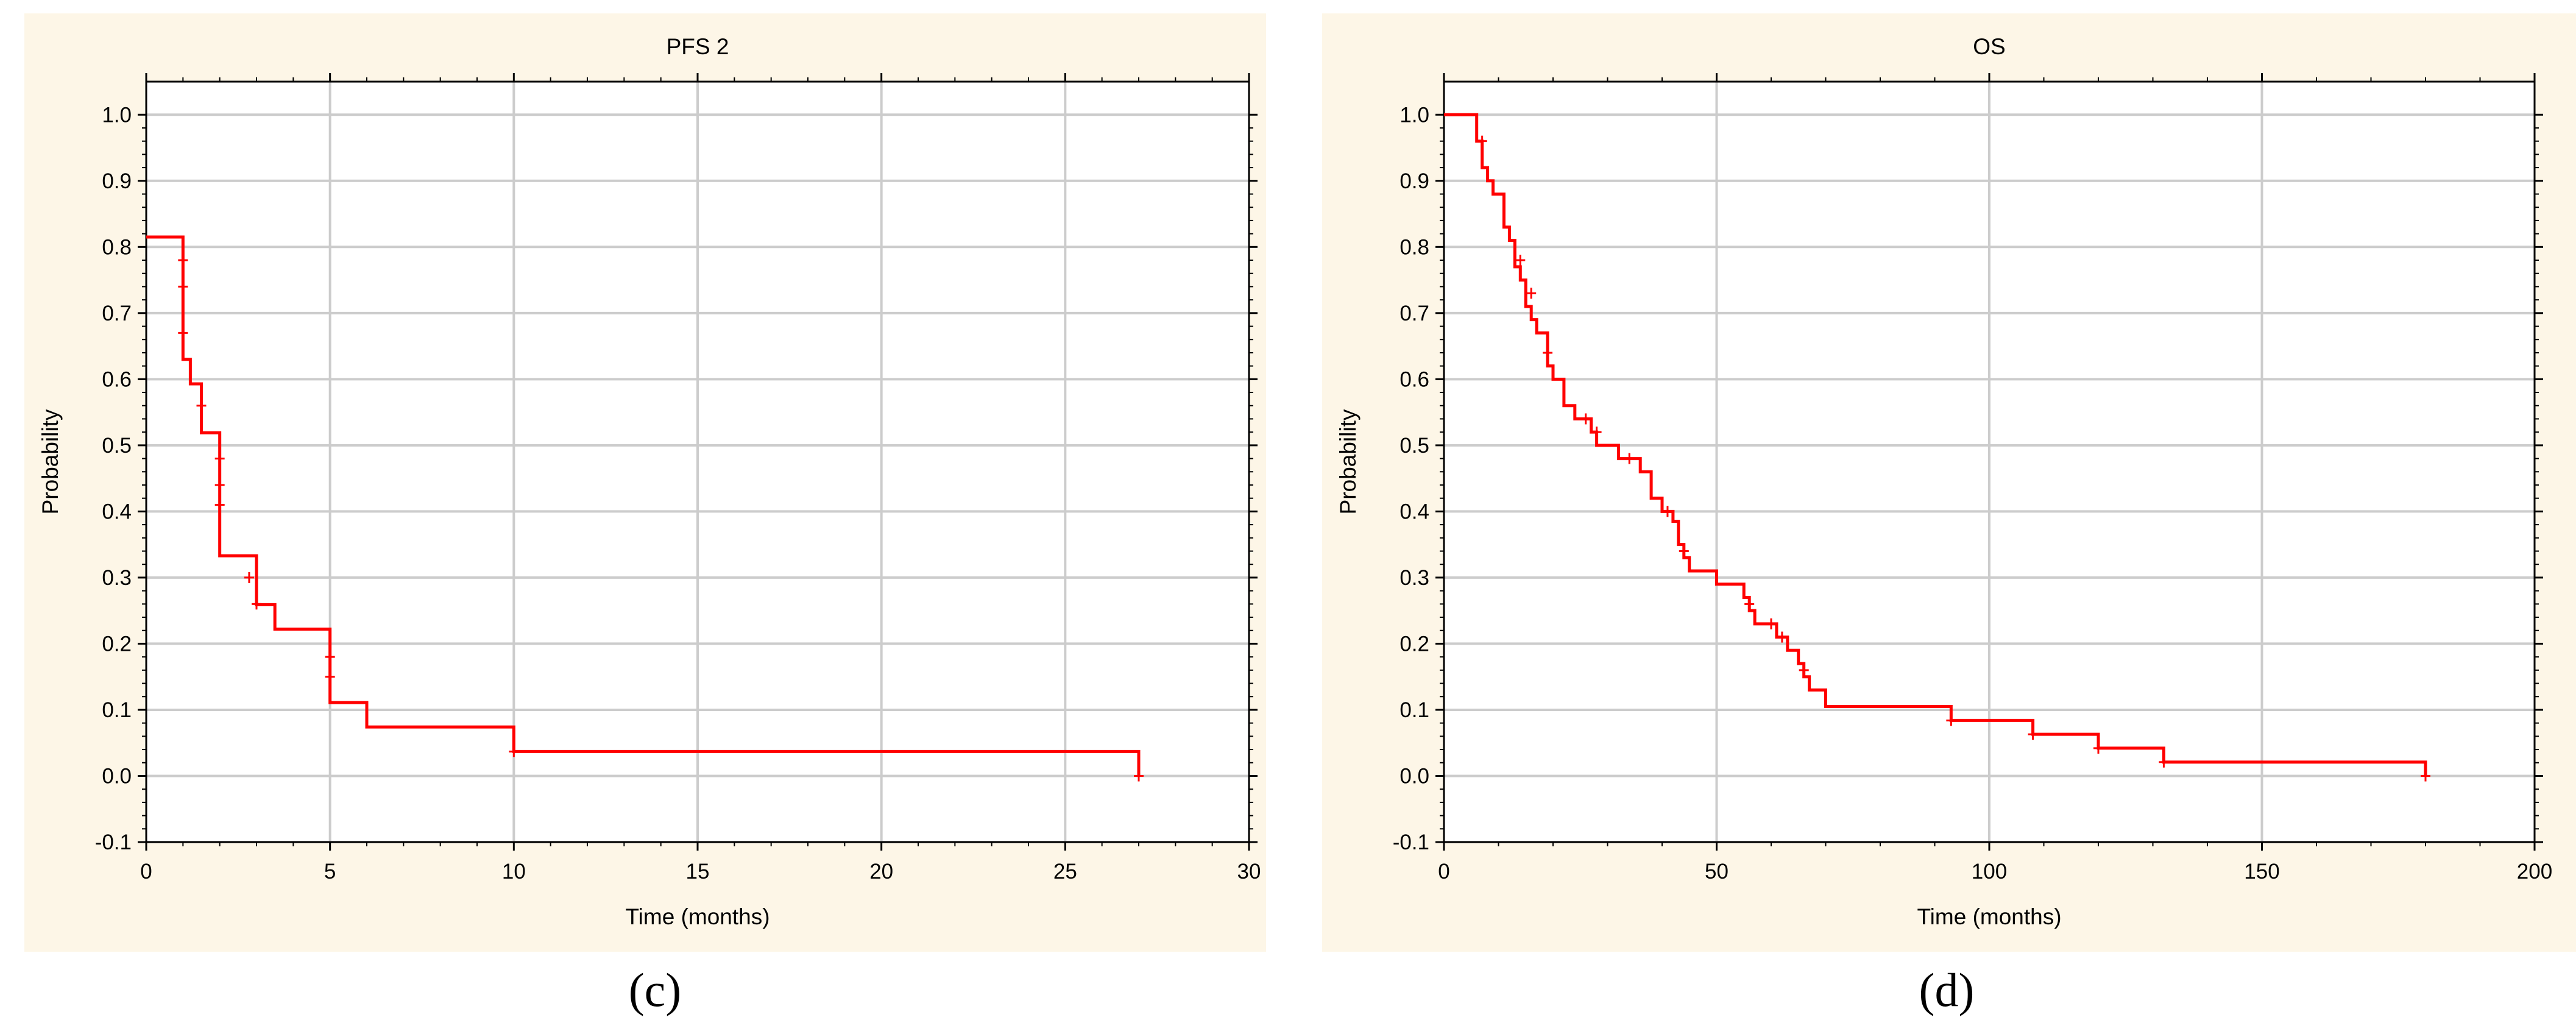 The width and height of the screenshot is (2576, 1034). Describe the element at coordinates (655, 989) in the screenshot. I see `subfigure-caption-c: (c)` at that location.